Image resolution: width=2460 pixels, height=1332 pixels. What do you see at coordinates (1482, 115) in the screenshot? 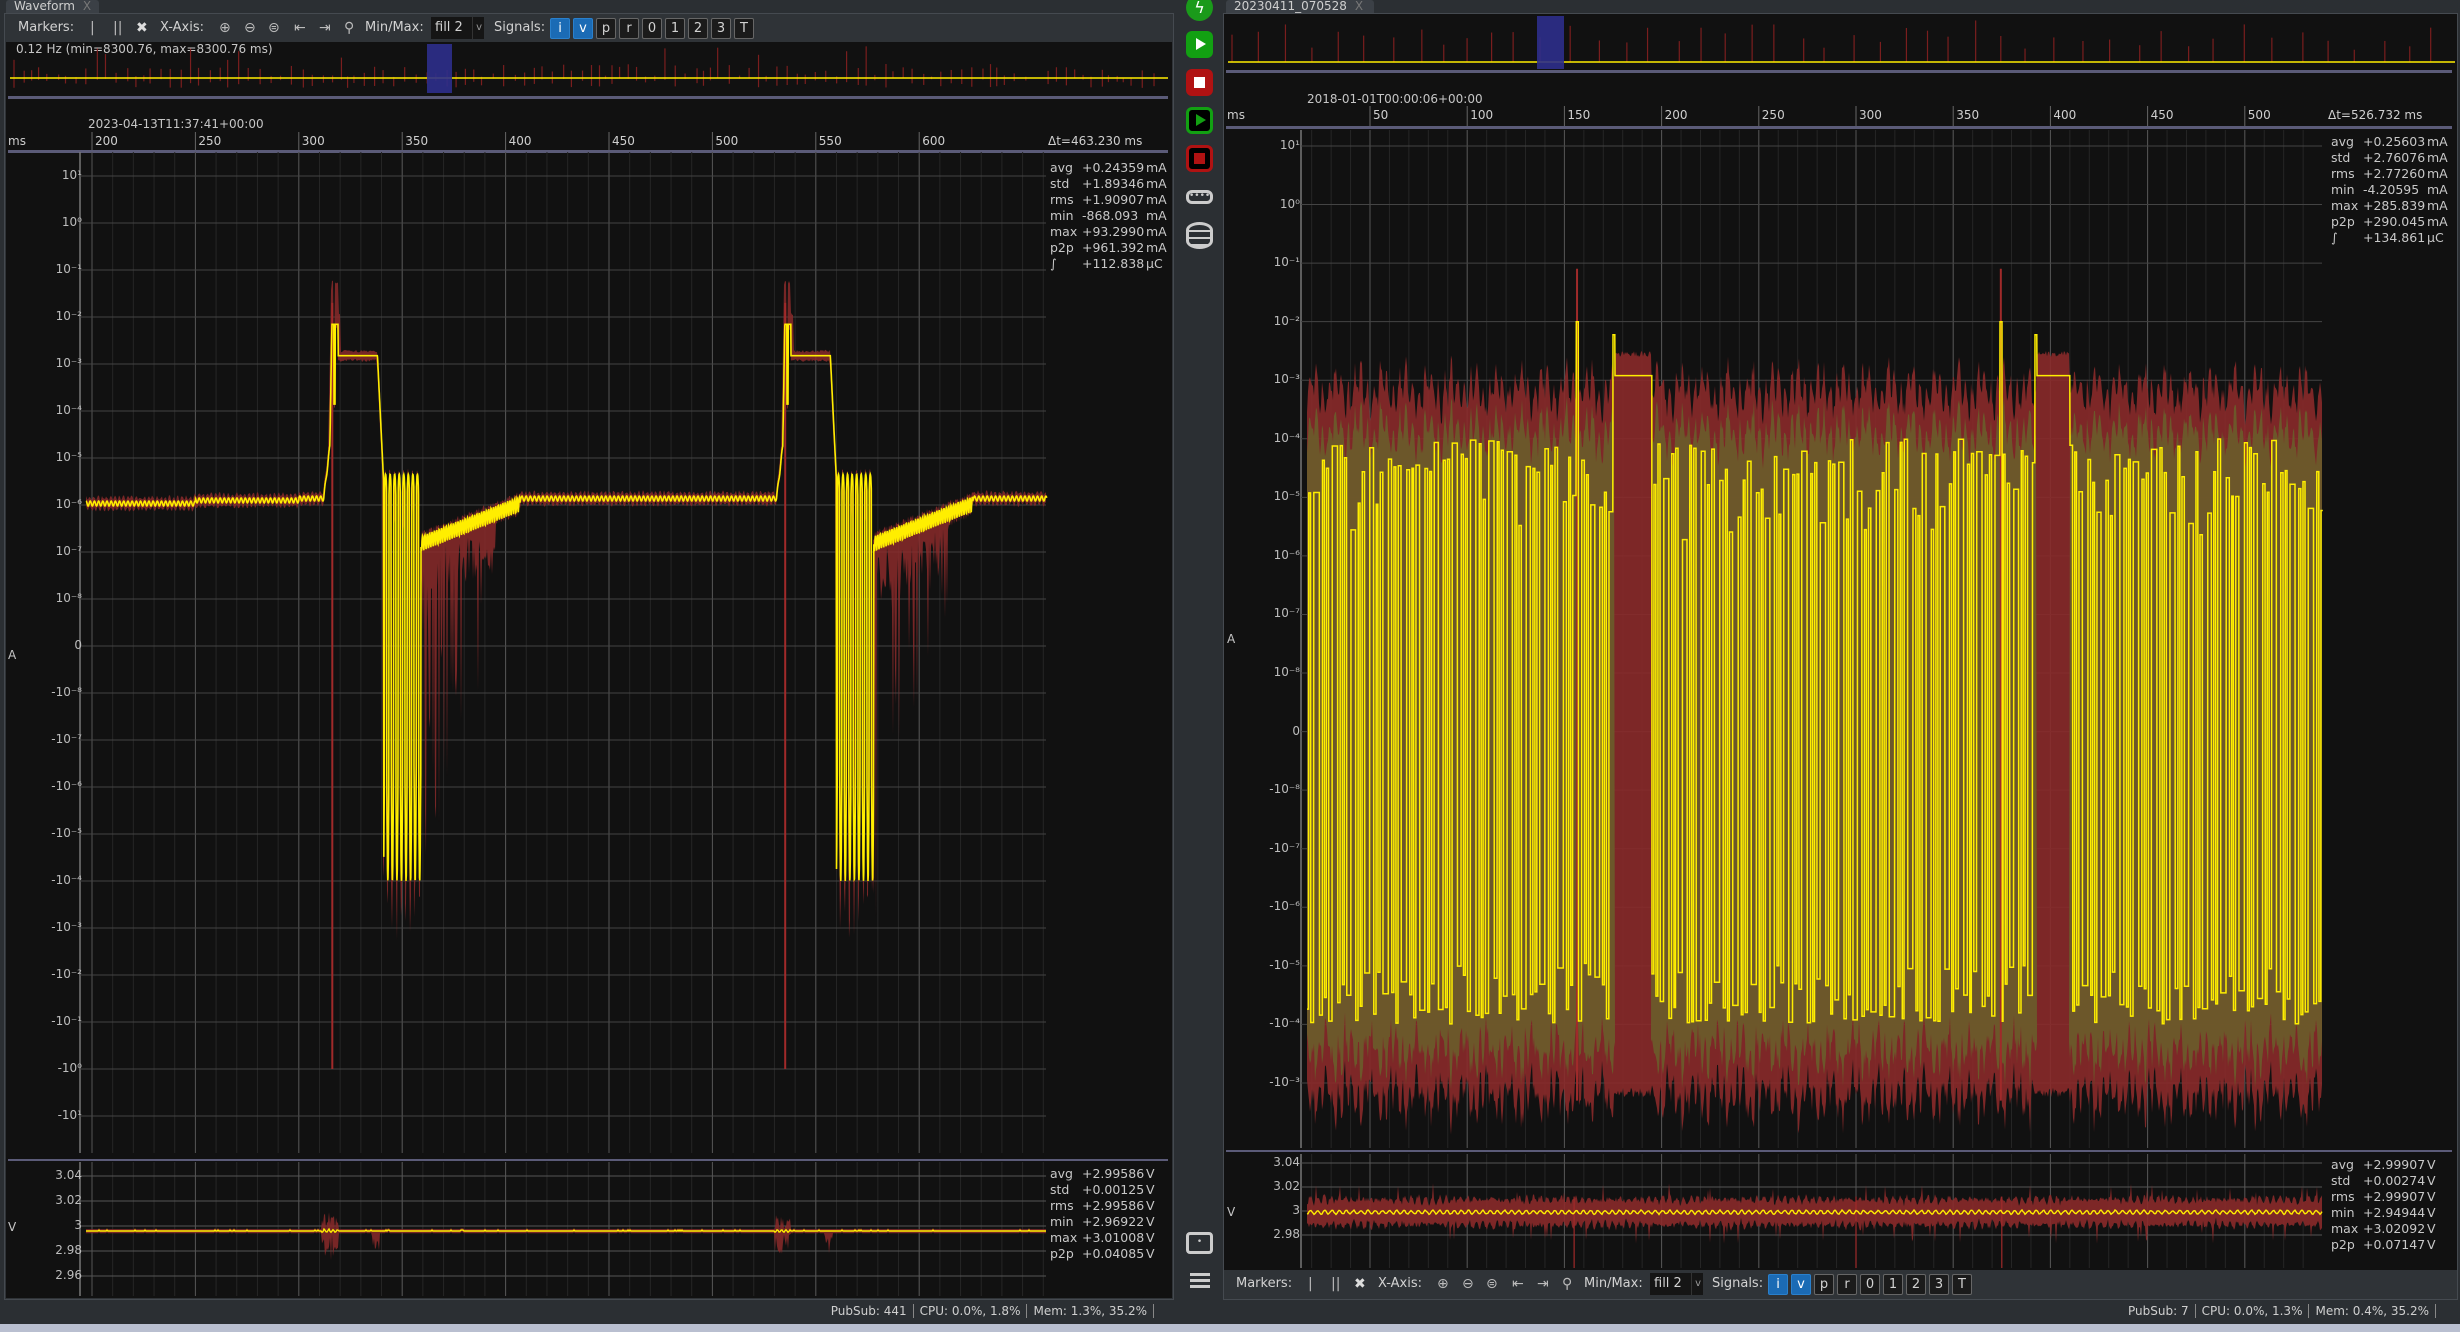
I see `x-tick-label: 100` at bounding box center [1482, 115].